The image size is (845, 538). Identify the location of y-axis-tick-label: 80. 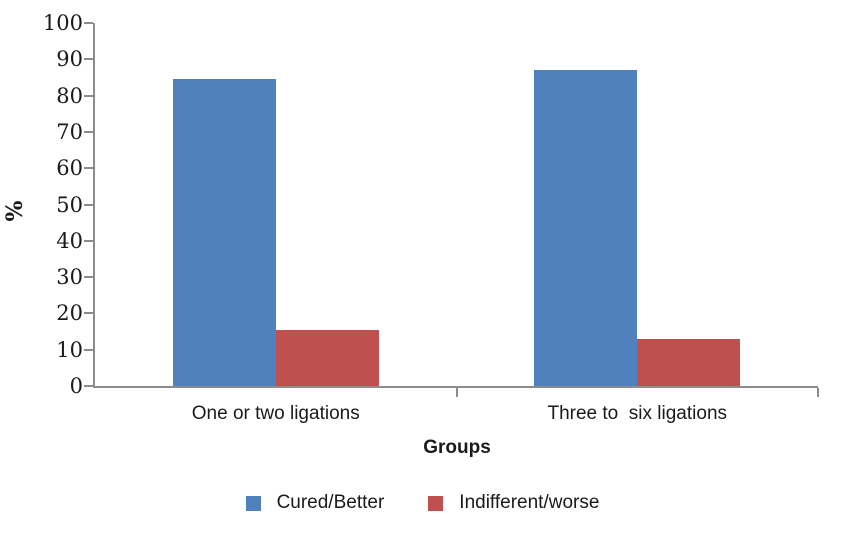
(69, 95).